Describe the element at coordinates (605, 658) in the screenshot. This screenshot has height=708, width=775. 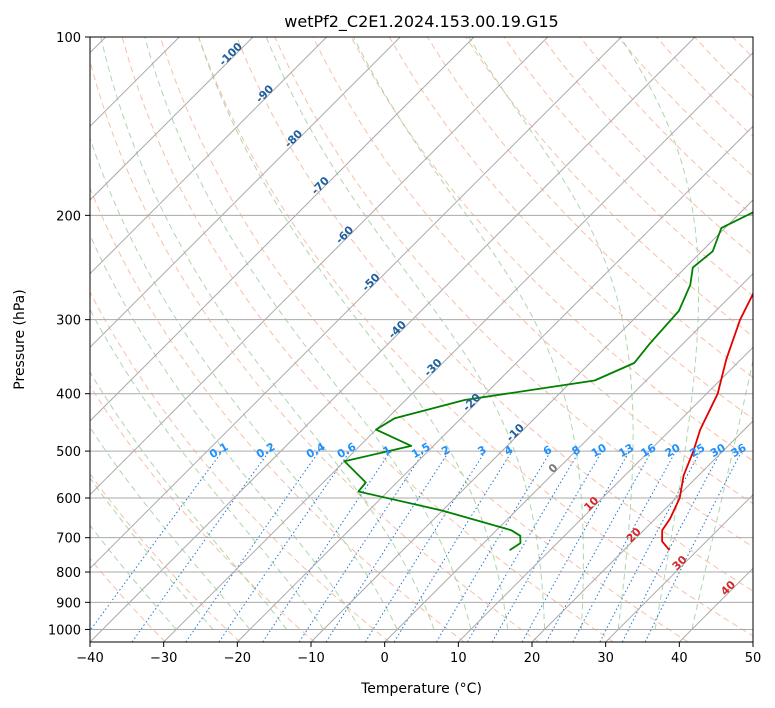
I see `x-tick-label: 30` at that location.